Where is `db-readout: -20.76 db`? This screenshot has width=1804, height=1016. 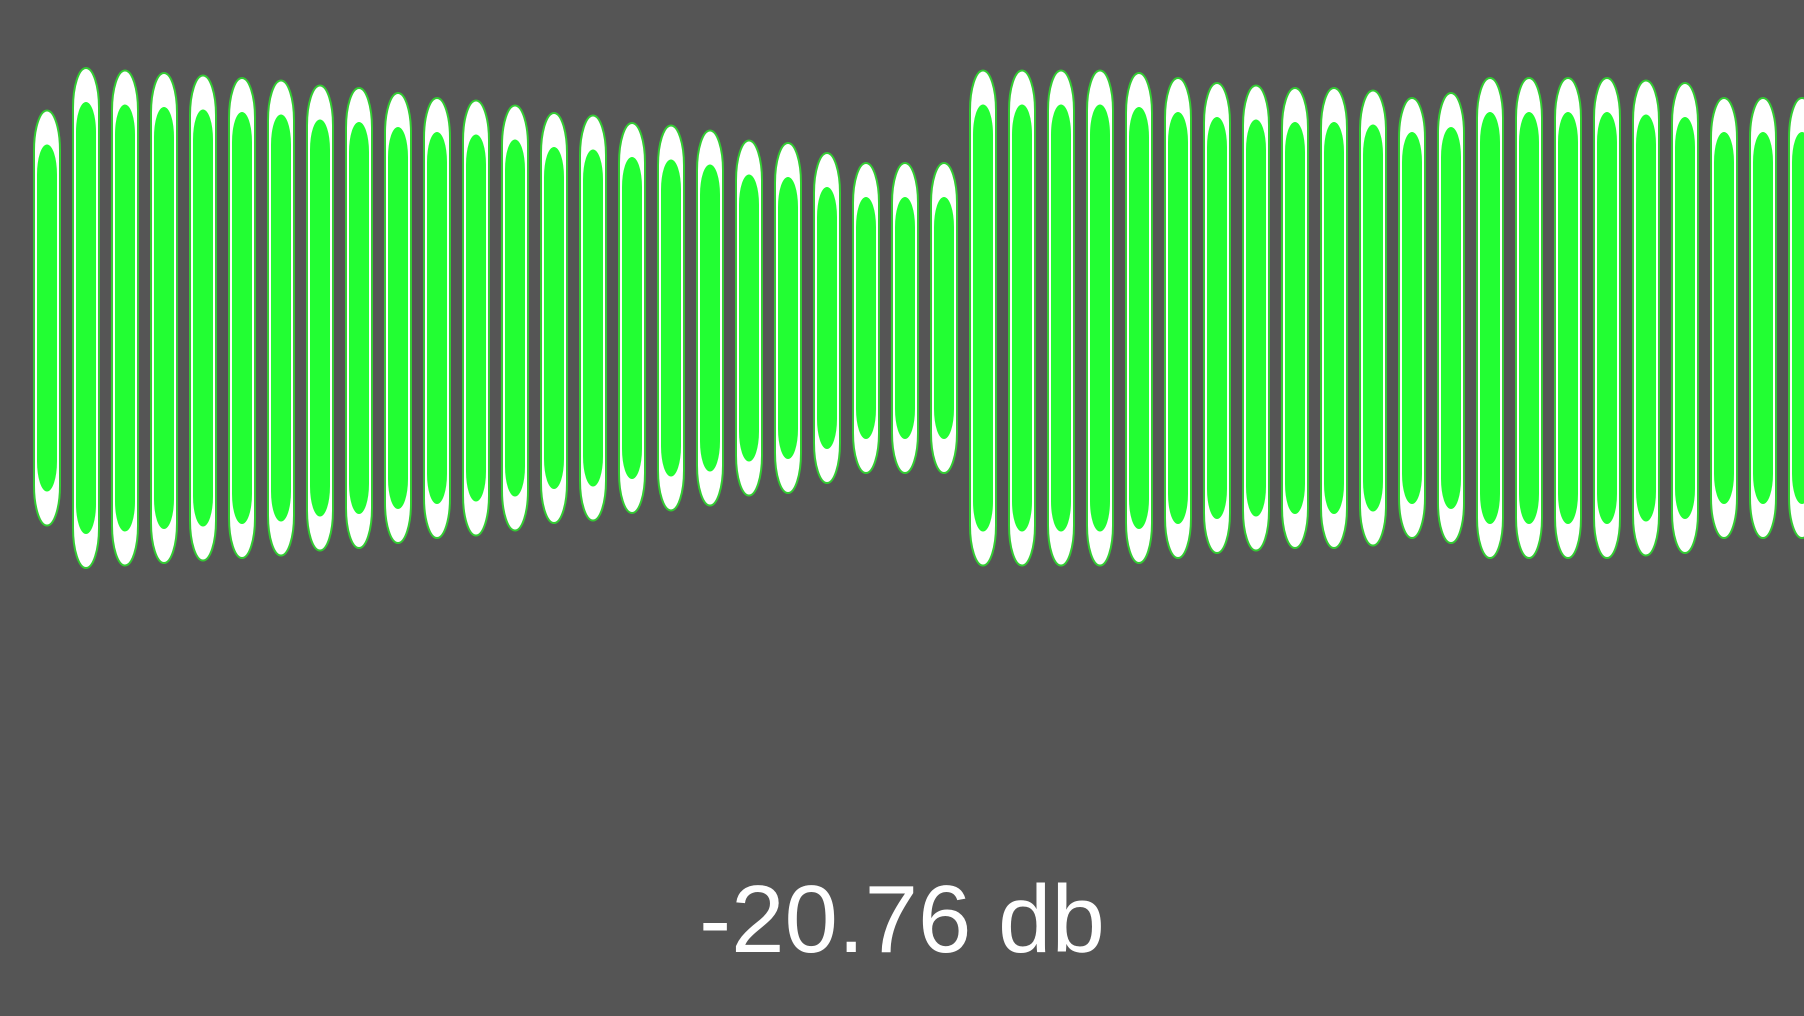
db-readout: -20.76 db is located at coordinates (902, 920).